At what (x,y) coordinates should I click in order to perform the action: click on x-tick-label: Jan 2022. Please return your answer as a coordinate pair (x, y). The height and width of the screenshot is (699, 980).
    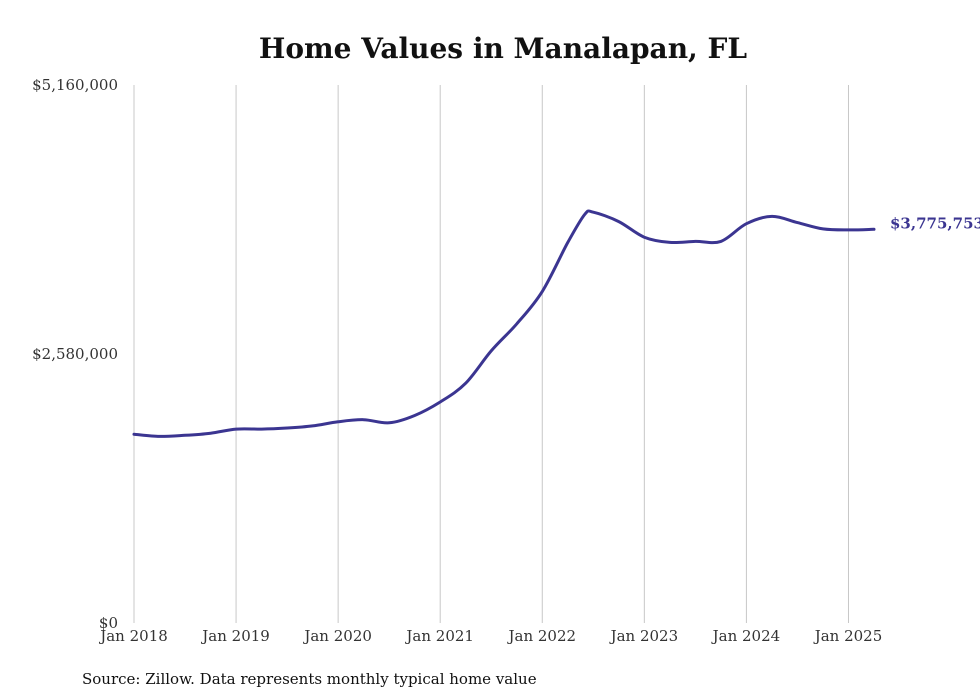
    Looking at the image, I should click on (541, 636).